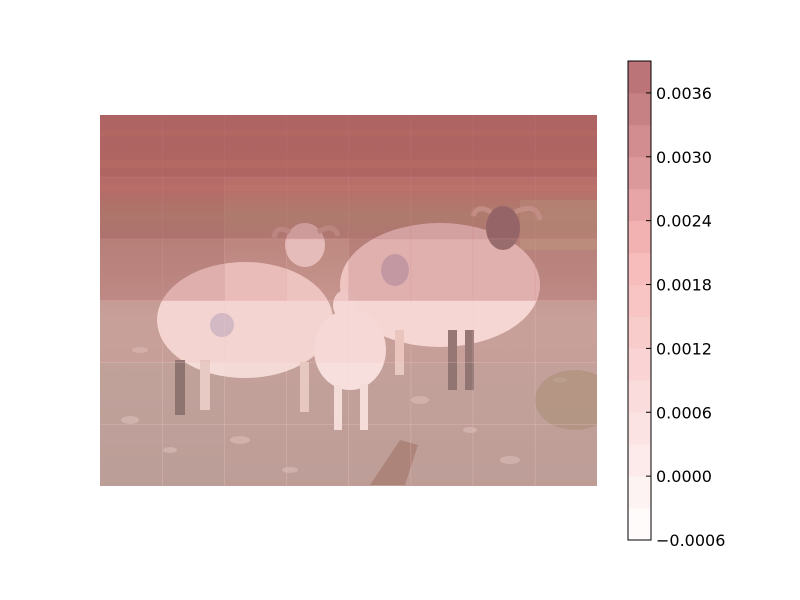 This screenshot has height=600, width=800. What do you see at coordinates (684, 412) in the screenshot?
I see `colorbar-tick-label: 0.0006` at bounding box center [684, 412].